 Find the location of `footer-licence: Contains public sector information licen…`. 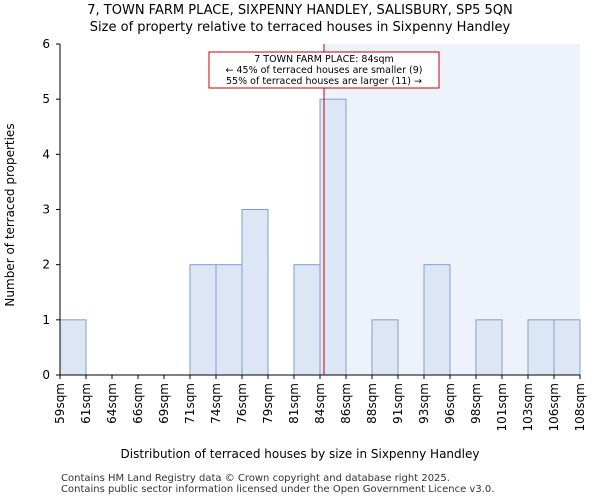

footer-licence: Contains public sector information licen… is located at coordinates (278, 489).